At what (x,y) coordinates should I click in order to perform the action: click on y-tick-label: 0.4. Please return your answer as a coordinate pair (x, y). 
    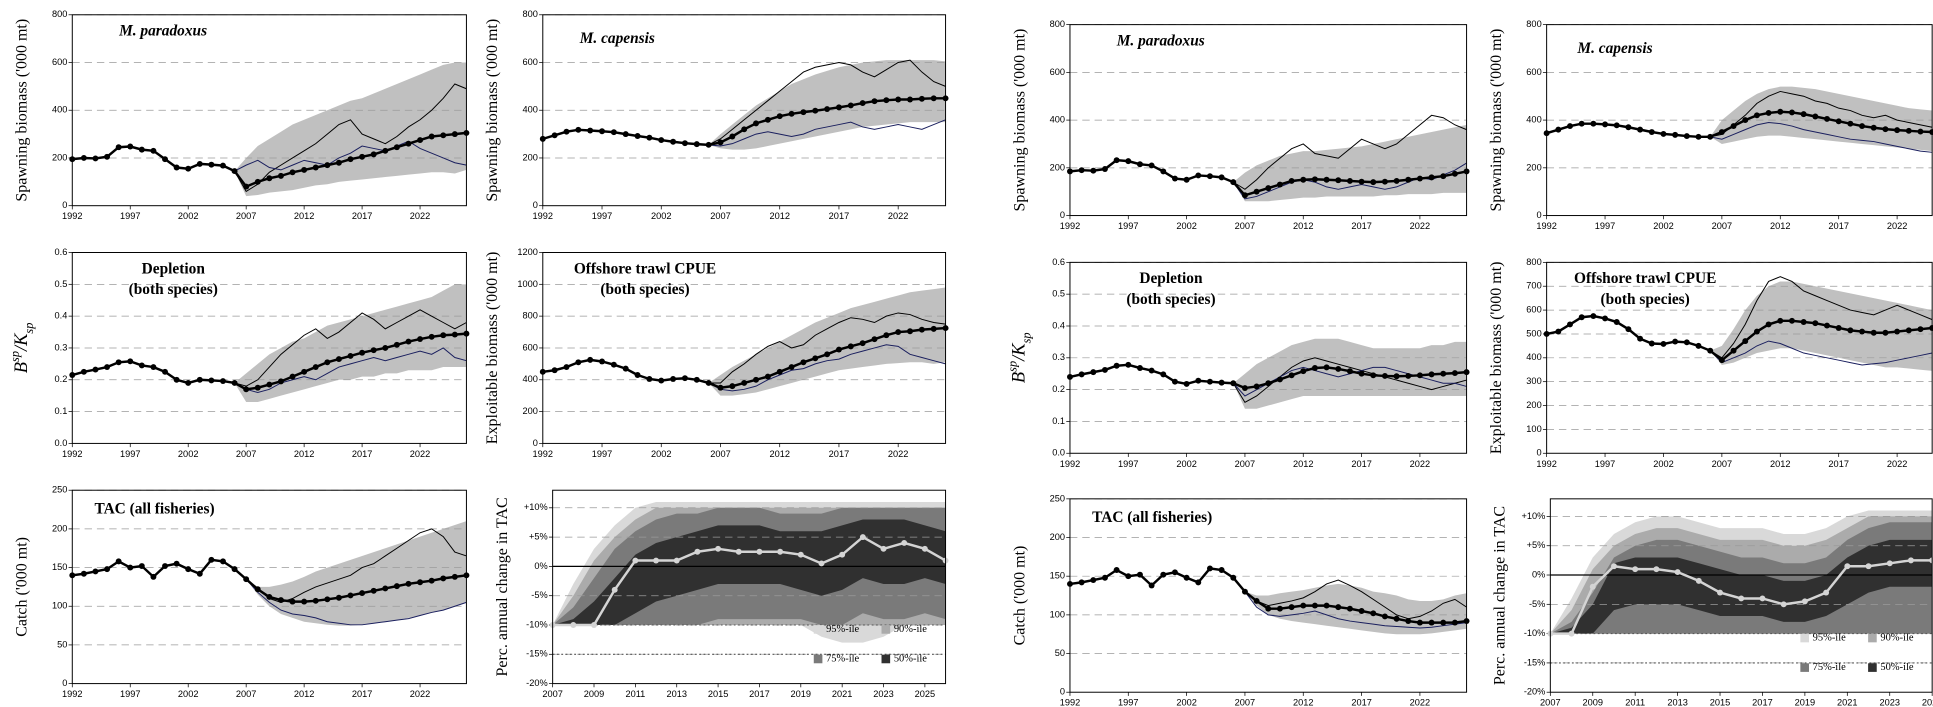
    Looking at the image, I should click on (1058, 325).